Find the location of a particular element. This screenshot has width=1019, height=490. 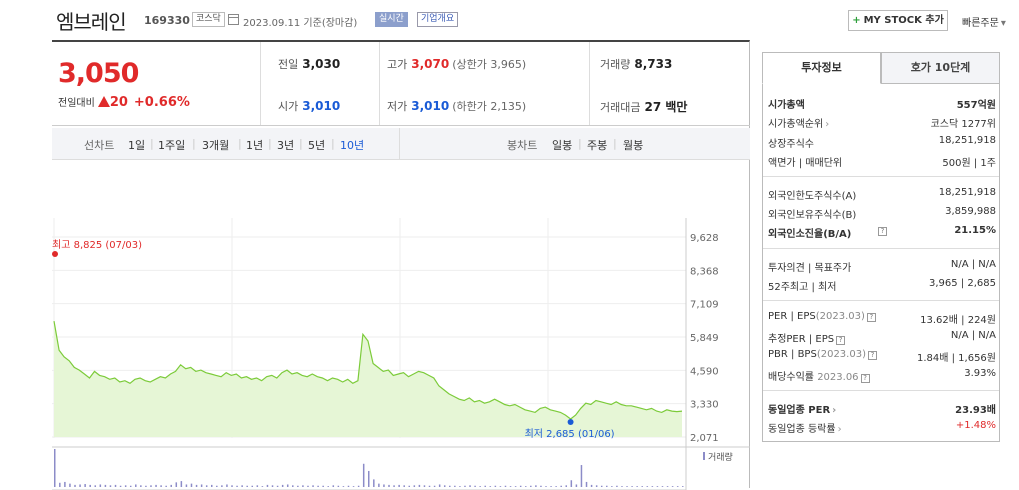

add-mystock-button: + MY STOCK 추가 is located at coordinates (898, 20).